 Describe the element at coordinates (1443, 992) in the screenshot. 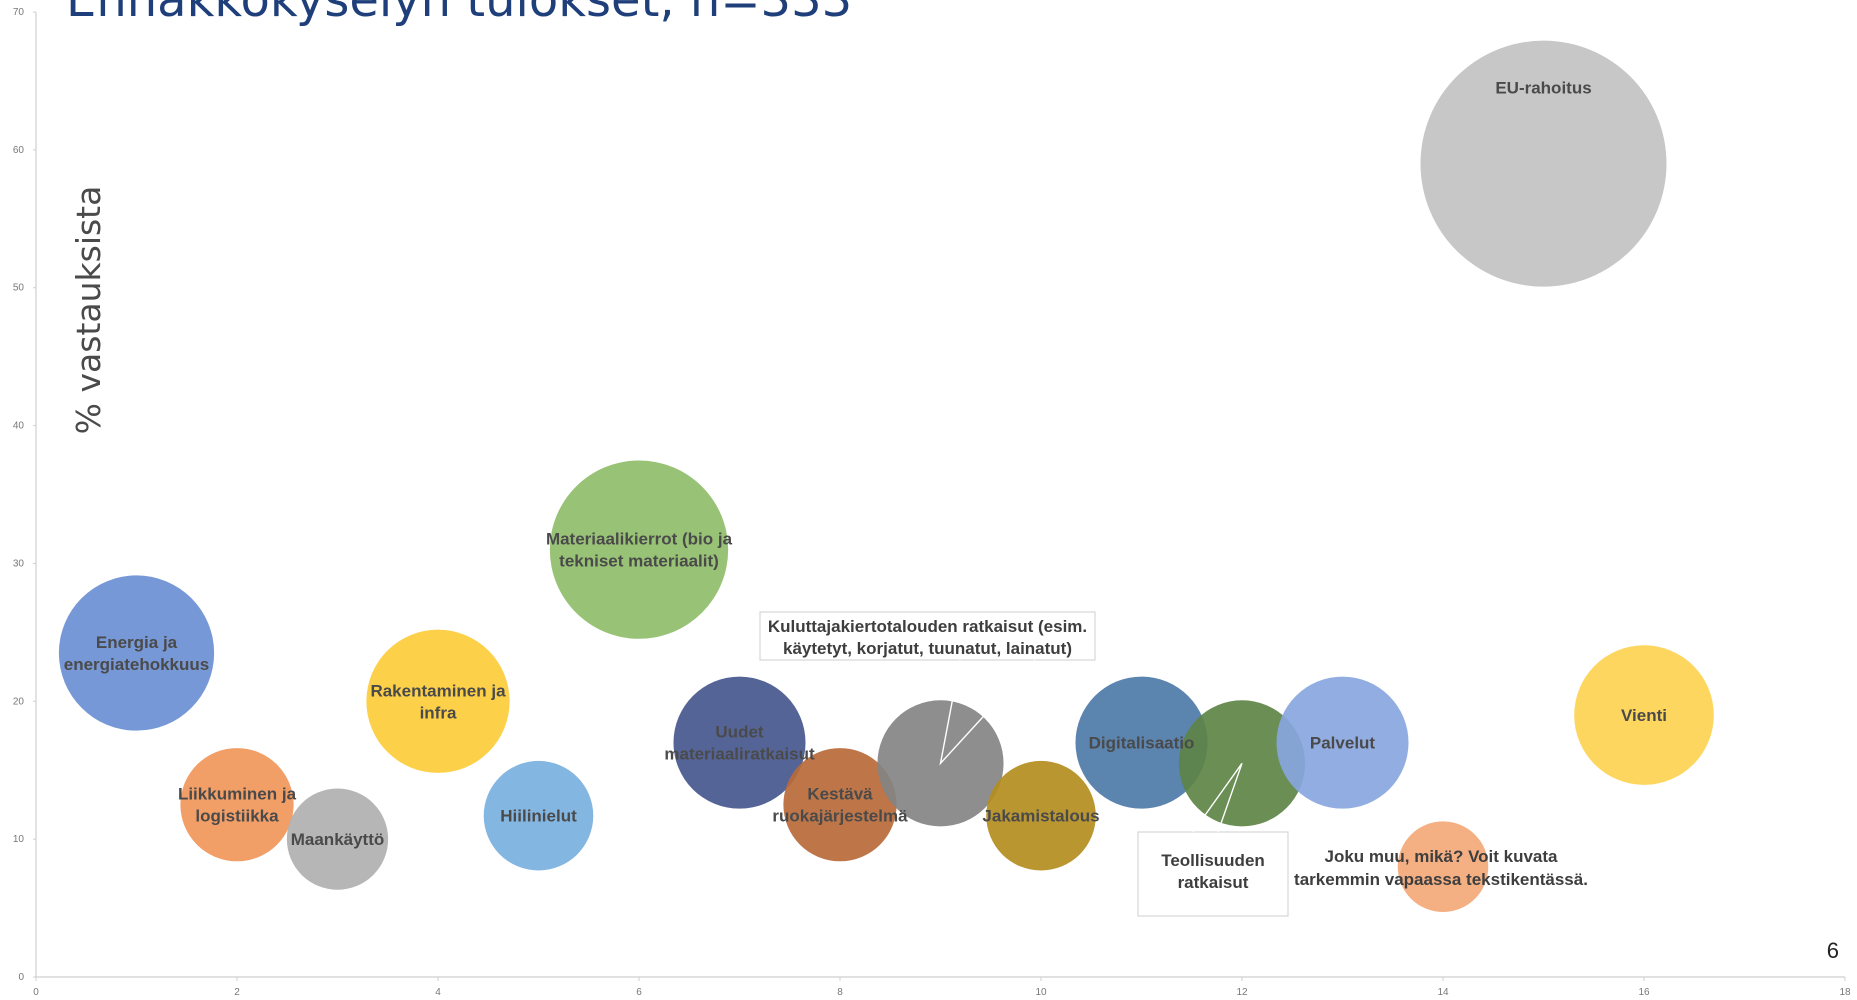

I see `x-tick-label: 14` at that location.